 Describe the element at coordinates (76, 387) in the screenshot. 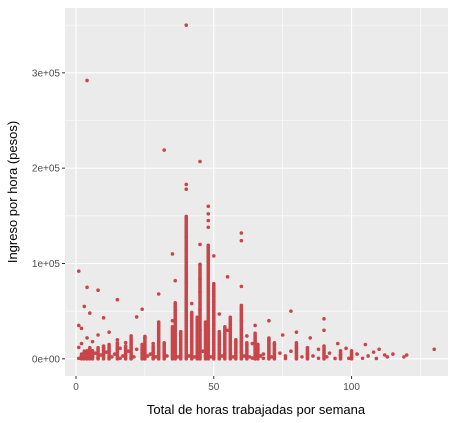

I see `x-tick-label: 0` at that location.